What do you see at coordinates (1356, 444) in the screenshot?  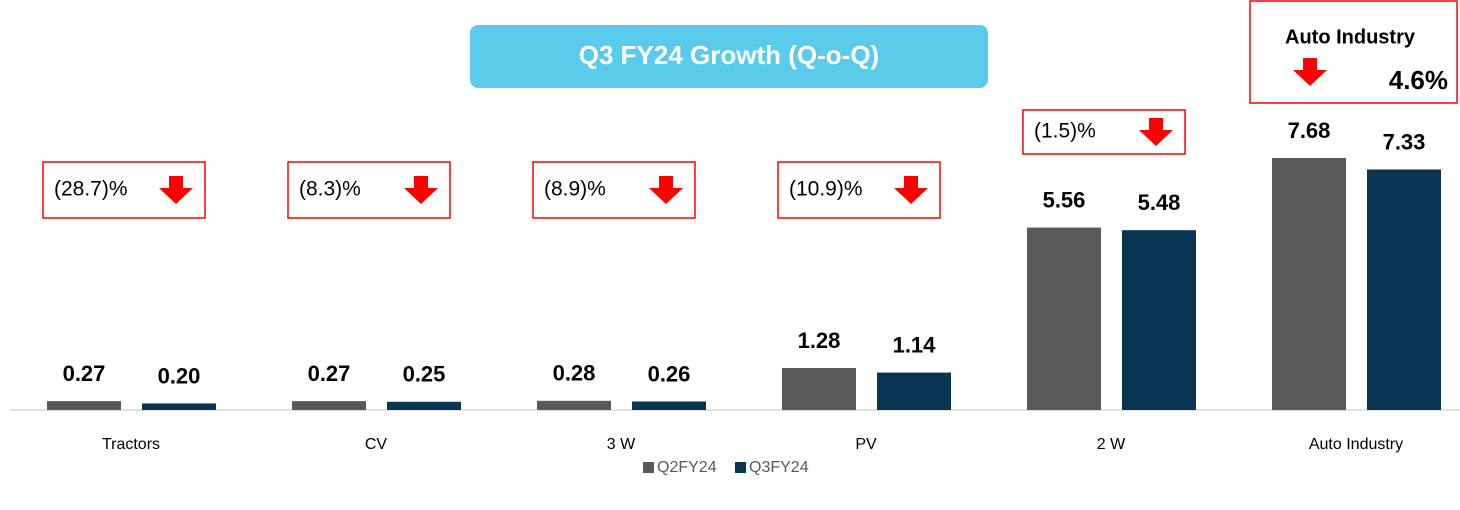 I see `x-tick-label: Auto Industry` at bounding box center [1356, 444].